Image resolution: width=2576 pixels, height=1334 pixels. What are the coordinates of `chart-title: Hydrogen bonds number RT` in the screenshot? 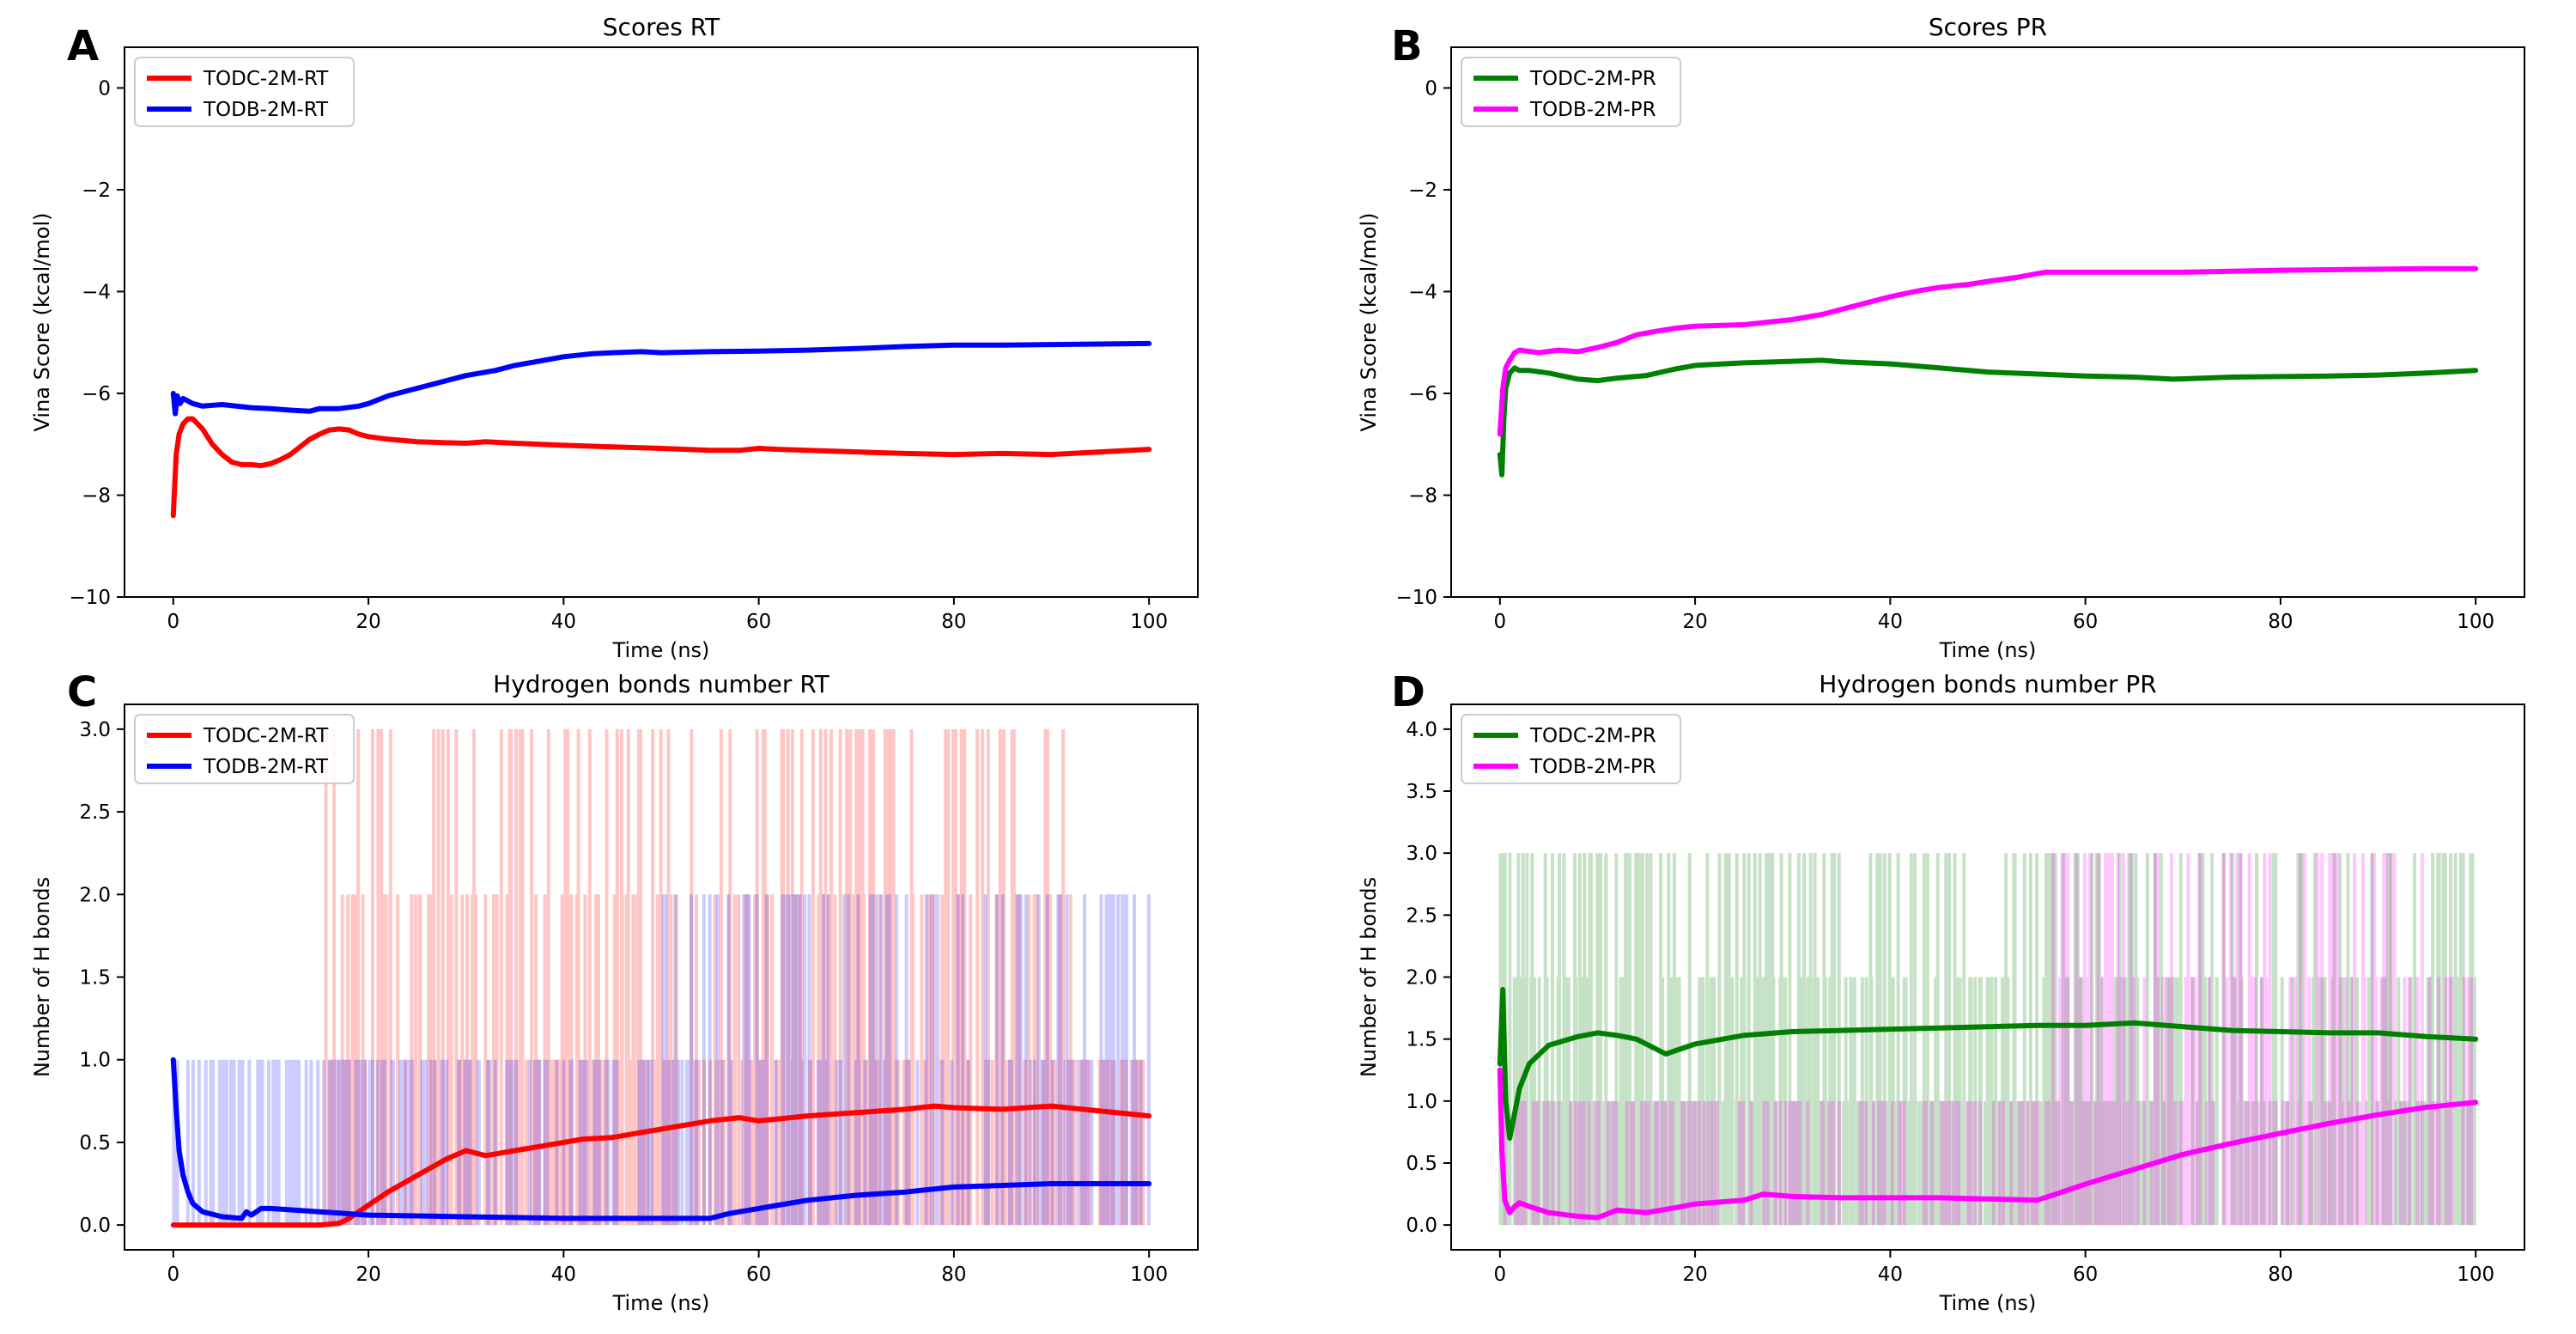 It's located at (662, 684).